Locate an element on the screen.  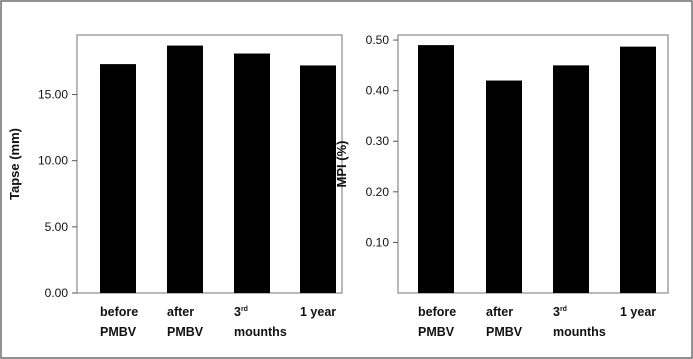
y-tick-label: 0.20 is located at coordinates (378, 192).